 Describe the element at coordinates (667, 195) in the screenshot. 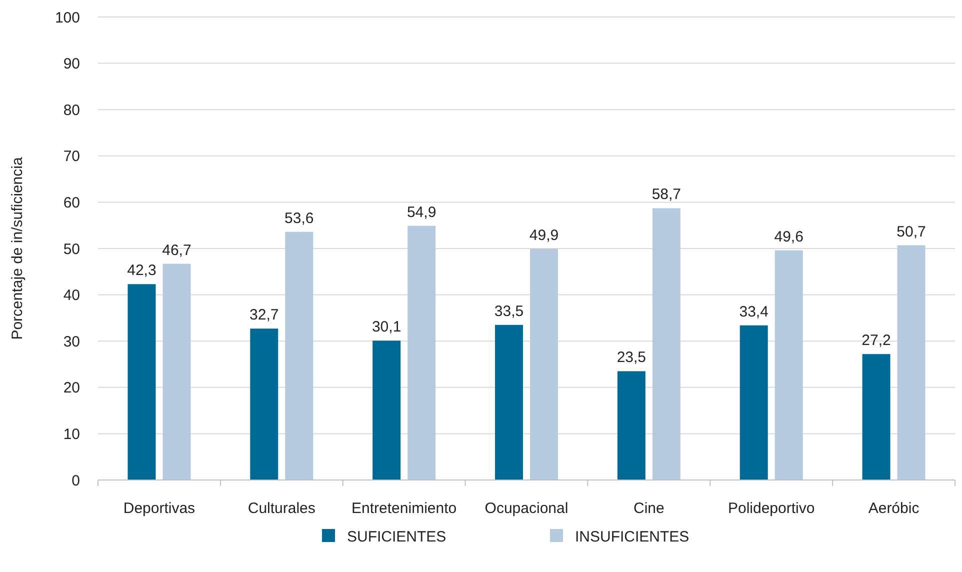

I see `data-label: 58,7` at that location.